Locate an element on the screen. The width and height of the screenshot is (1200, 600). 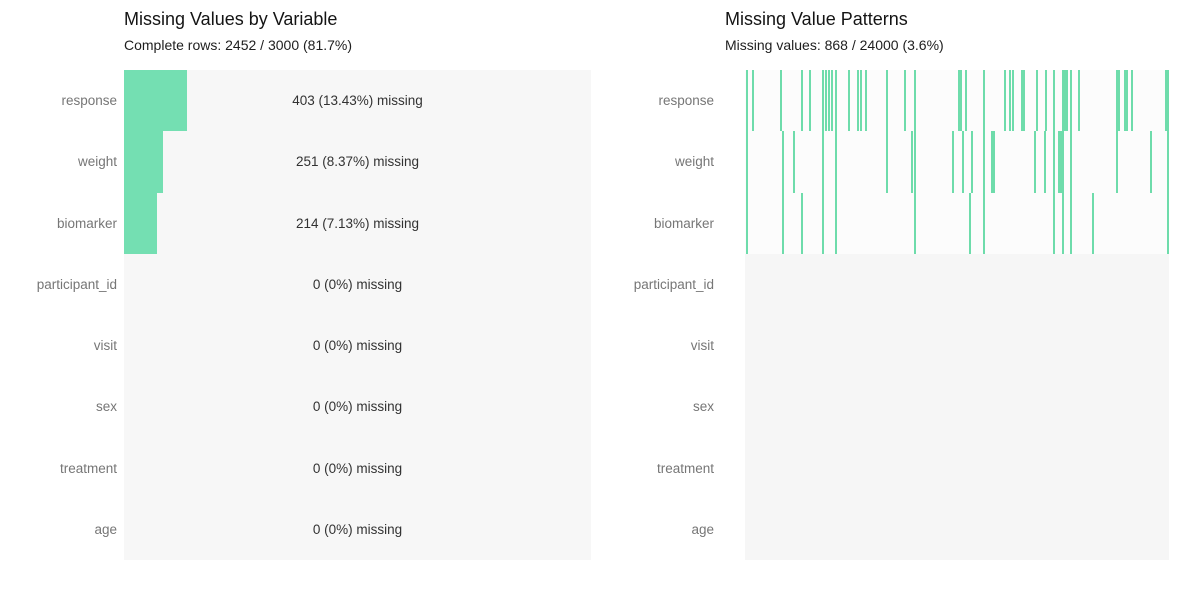
pattern-chart-subtitle: Missing values: 868 / 24000 (3.6%) is located at coordinates (834, 45).